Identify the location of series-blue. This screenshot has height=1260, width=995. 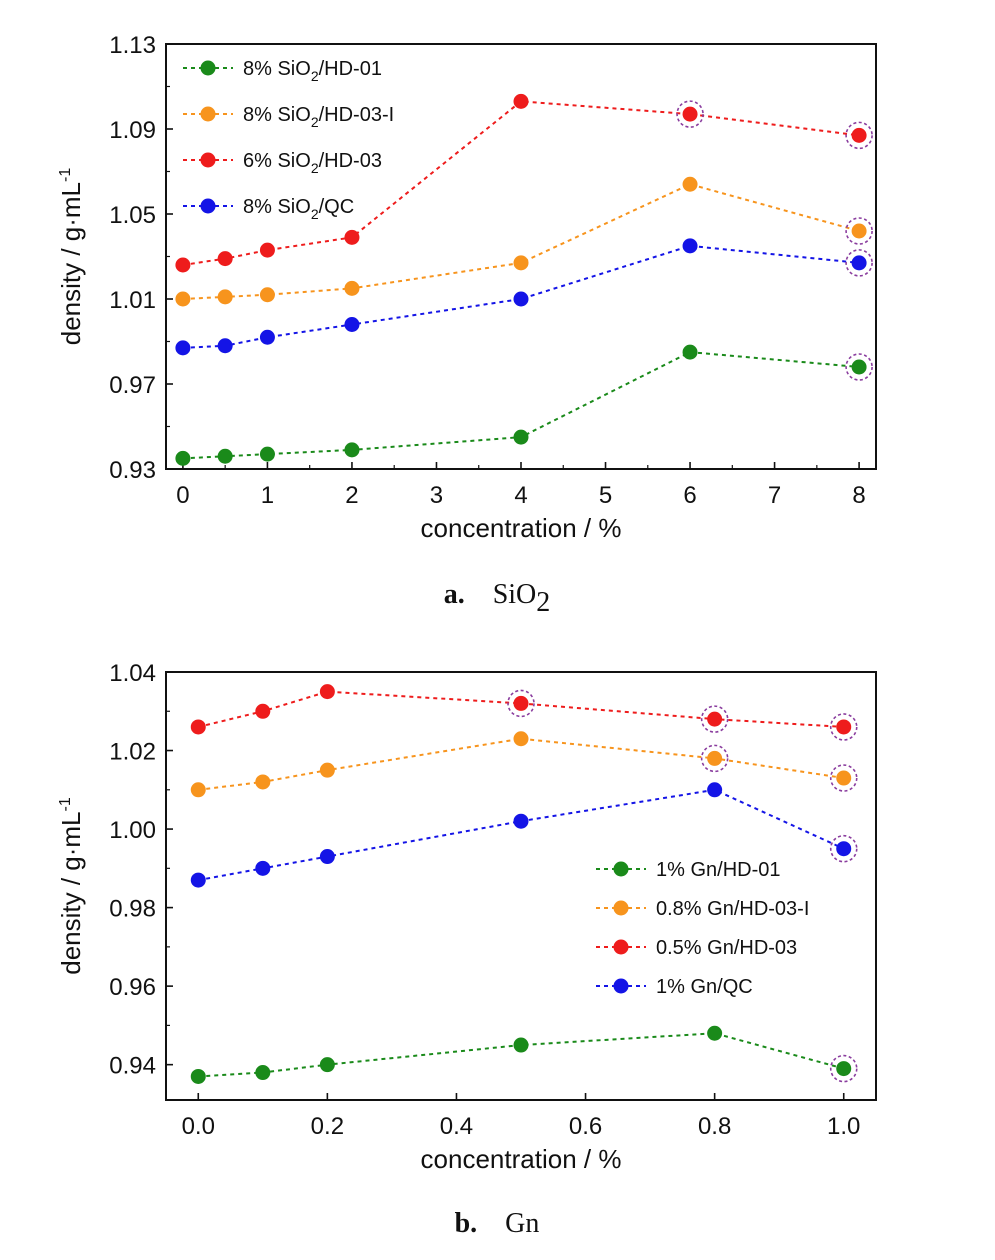
(524, 835).